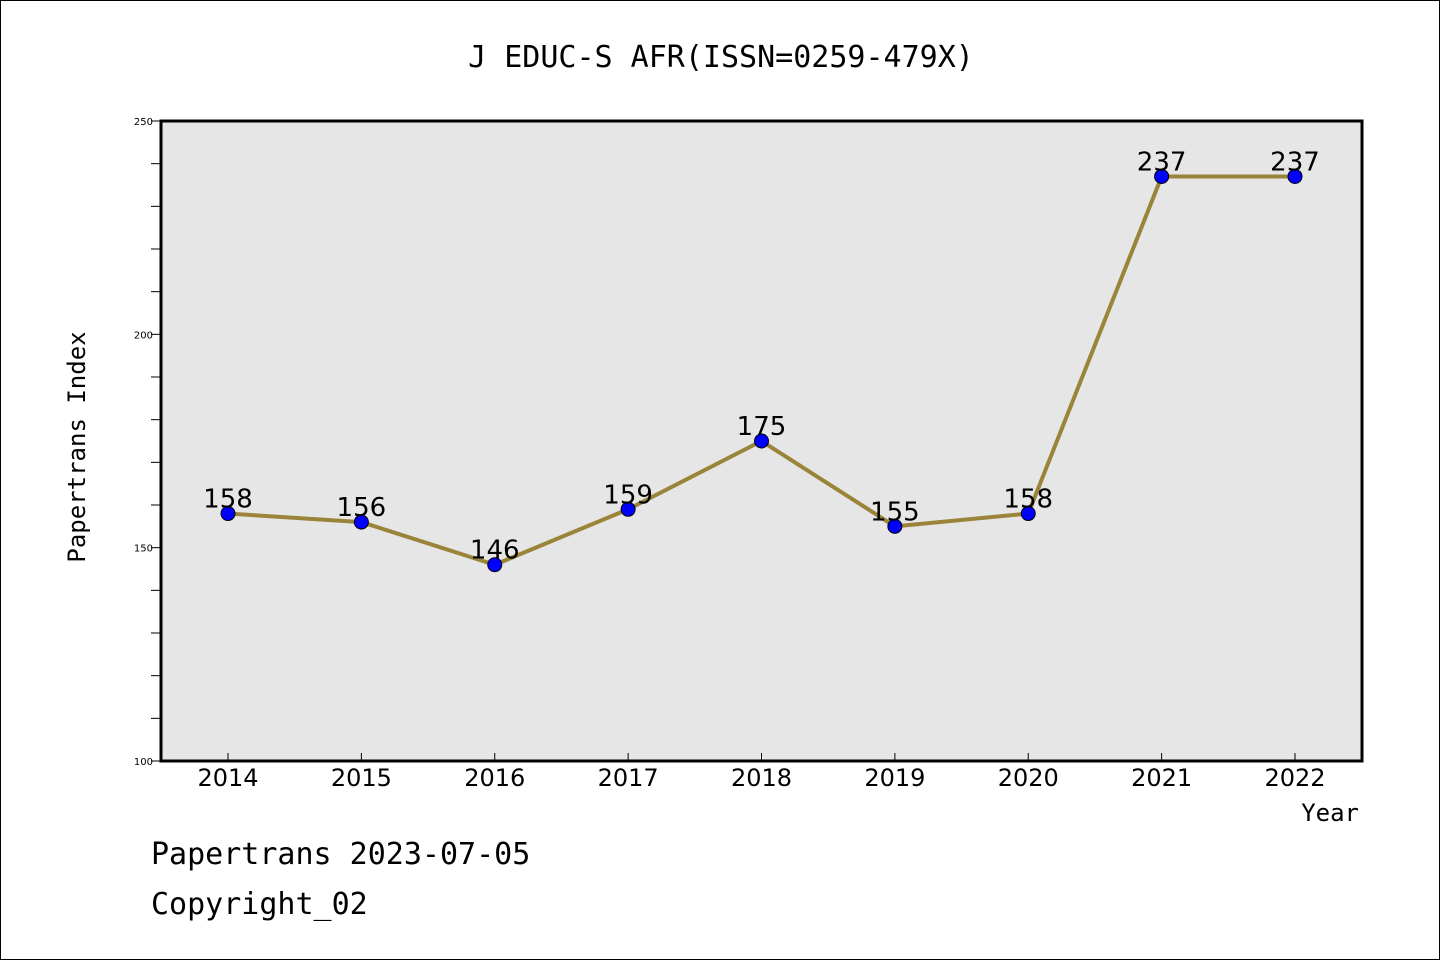  What do you see at coordinates (147, 442) in the screenshot?
I see `y-axis-ticks: 100 150 200 250` at bounding box center [147, 442].